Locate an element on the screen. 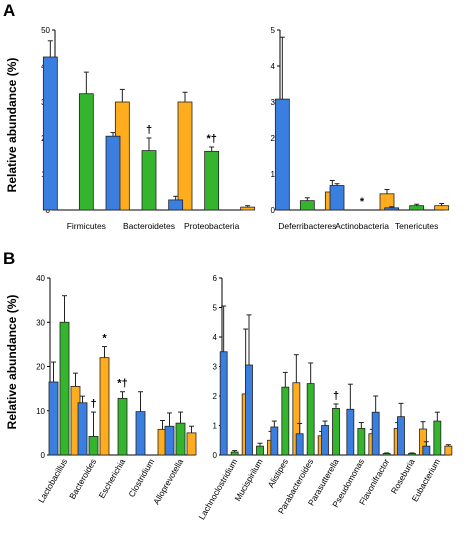  y-tick-label: 10 is located at coordinates (40, 411).